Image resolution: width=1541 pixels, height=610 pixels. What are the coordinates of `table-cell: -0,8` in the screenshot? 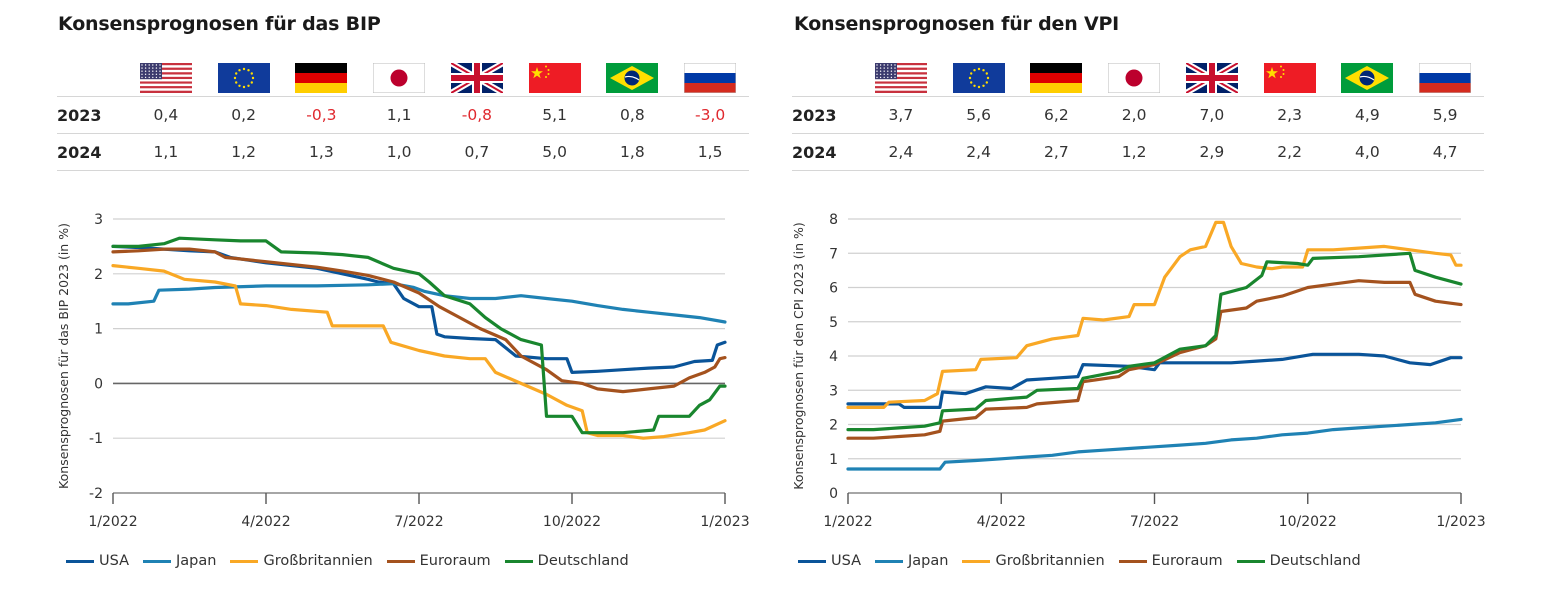 It's located at (477, 115).